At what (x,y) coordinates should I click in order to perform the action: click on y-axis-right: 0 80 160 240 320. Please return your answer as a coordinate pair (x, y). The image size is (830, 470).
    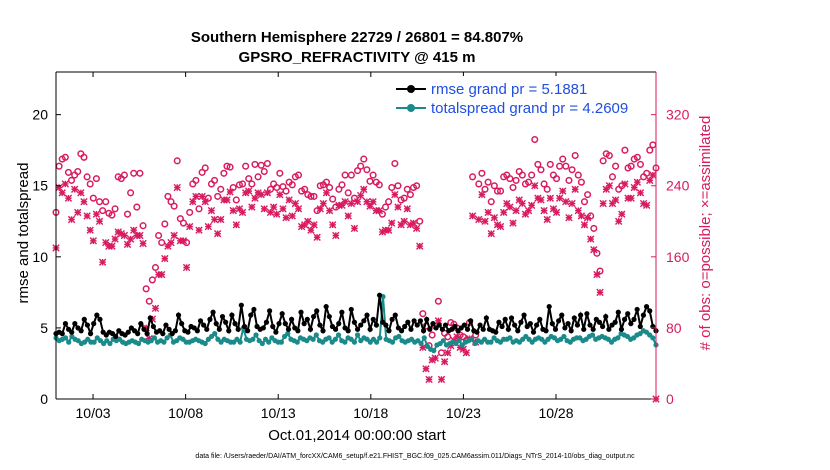
    Looking at the image, I should click on (670, 257).